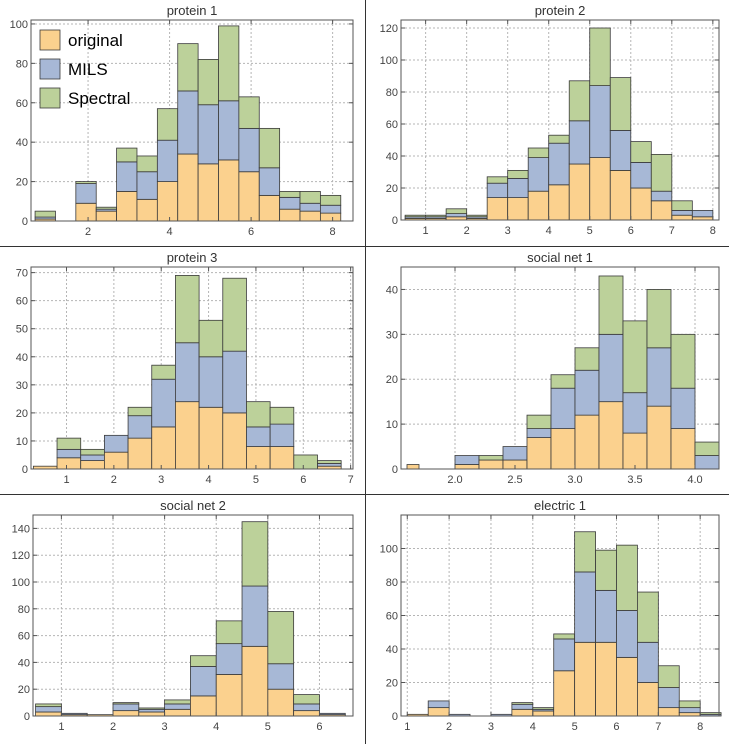  I want to click on legend-label-original: original, so click(95, 40).